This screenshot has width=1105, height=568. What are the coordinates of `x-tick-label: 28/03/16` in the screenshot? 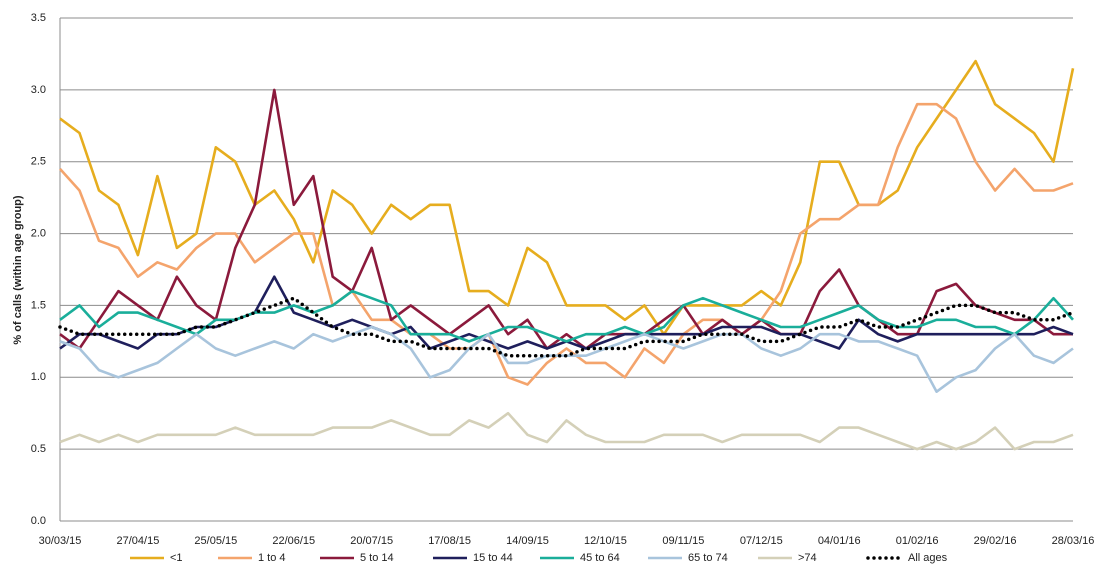 It's located at (1073, 541).